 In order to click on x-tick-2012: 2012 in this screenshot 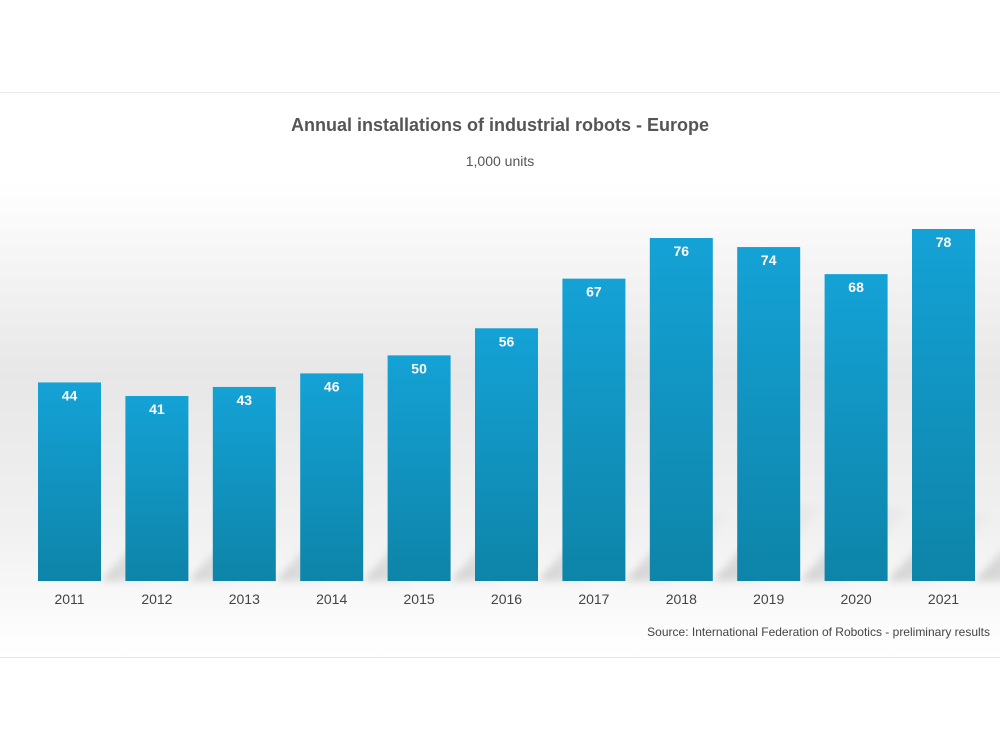, I will do `click(156, 599)`.